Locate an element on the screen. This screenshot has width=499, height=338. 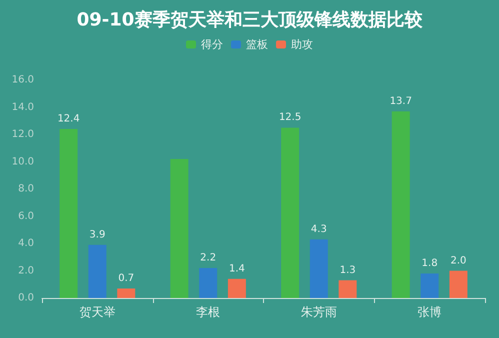
legend-label: 助攻 is located at coordinates (302, 44).